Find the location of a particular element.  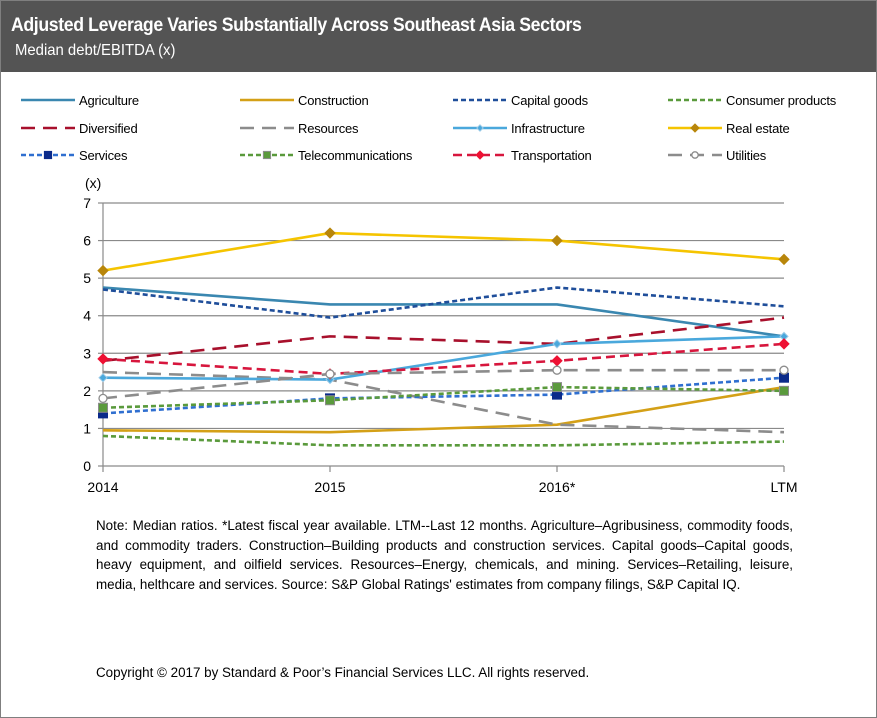

legend-marker-real-estate is located at coordinates (695, 128).